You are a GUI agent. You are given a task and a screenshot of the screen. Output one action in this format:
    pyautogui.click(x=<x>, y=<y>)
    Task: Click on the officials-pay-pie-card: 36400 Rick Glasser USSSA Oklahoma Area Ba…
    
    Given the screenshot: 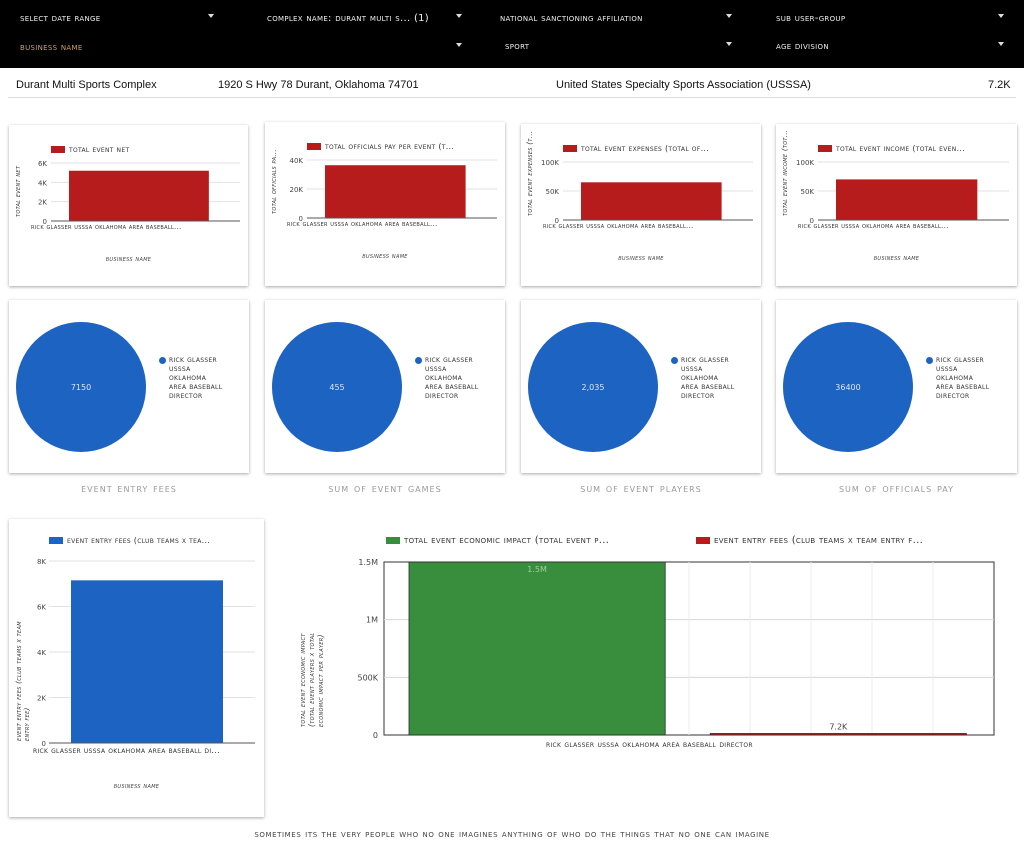 What is the action you would take?
    pyautogui.click(x=896, y=386)
    